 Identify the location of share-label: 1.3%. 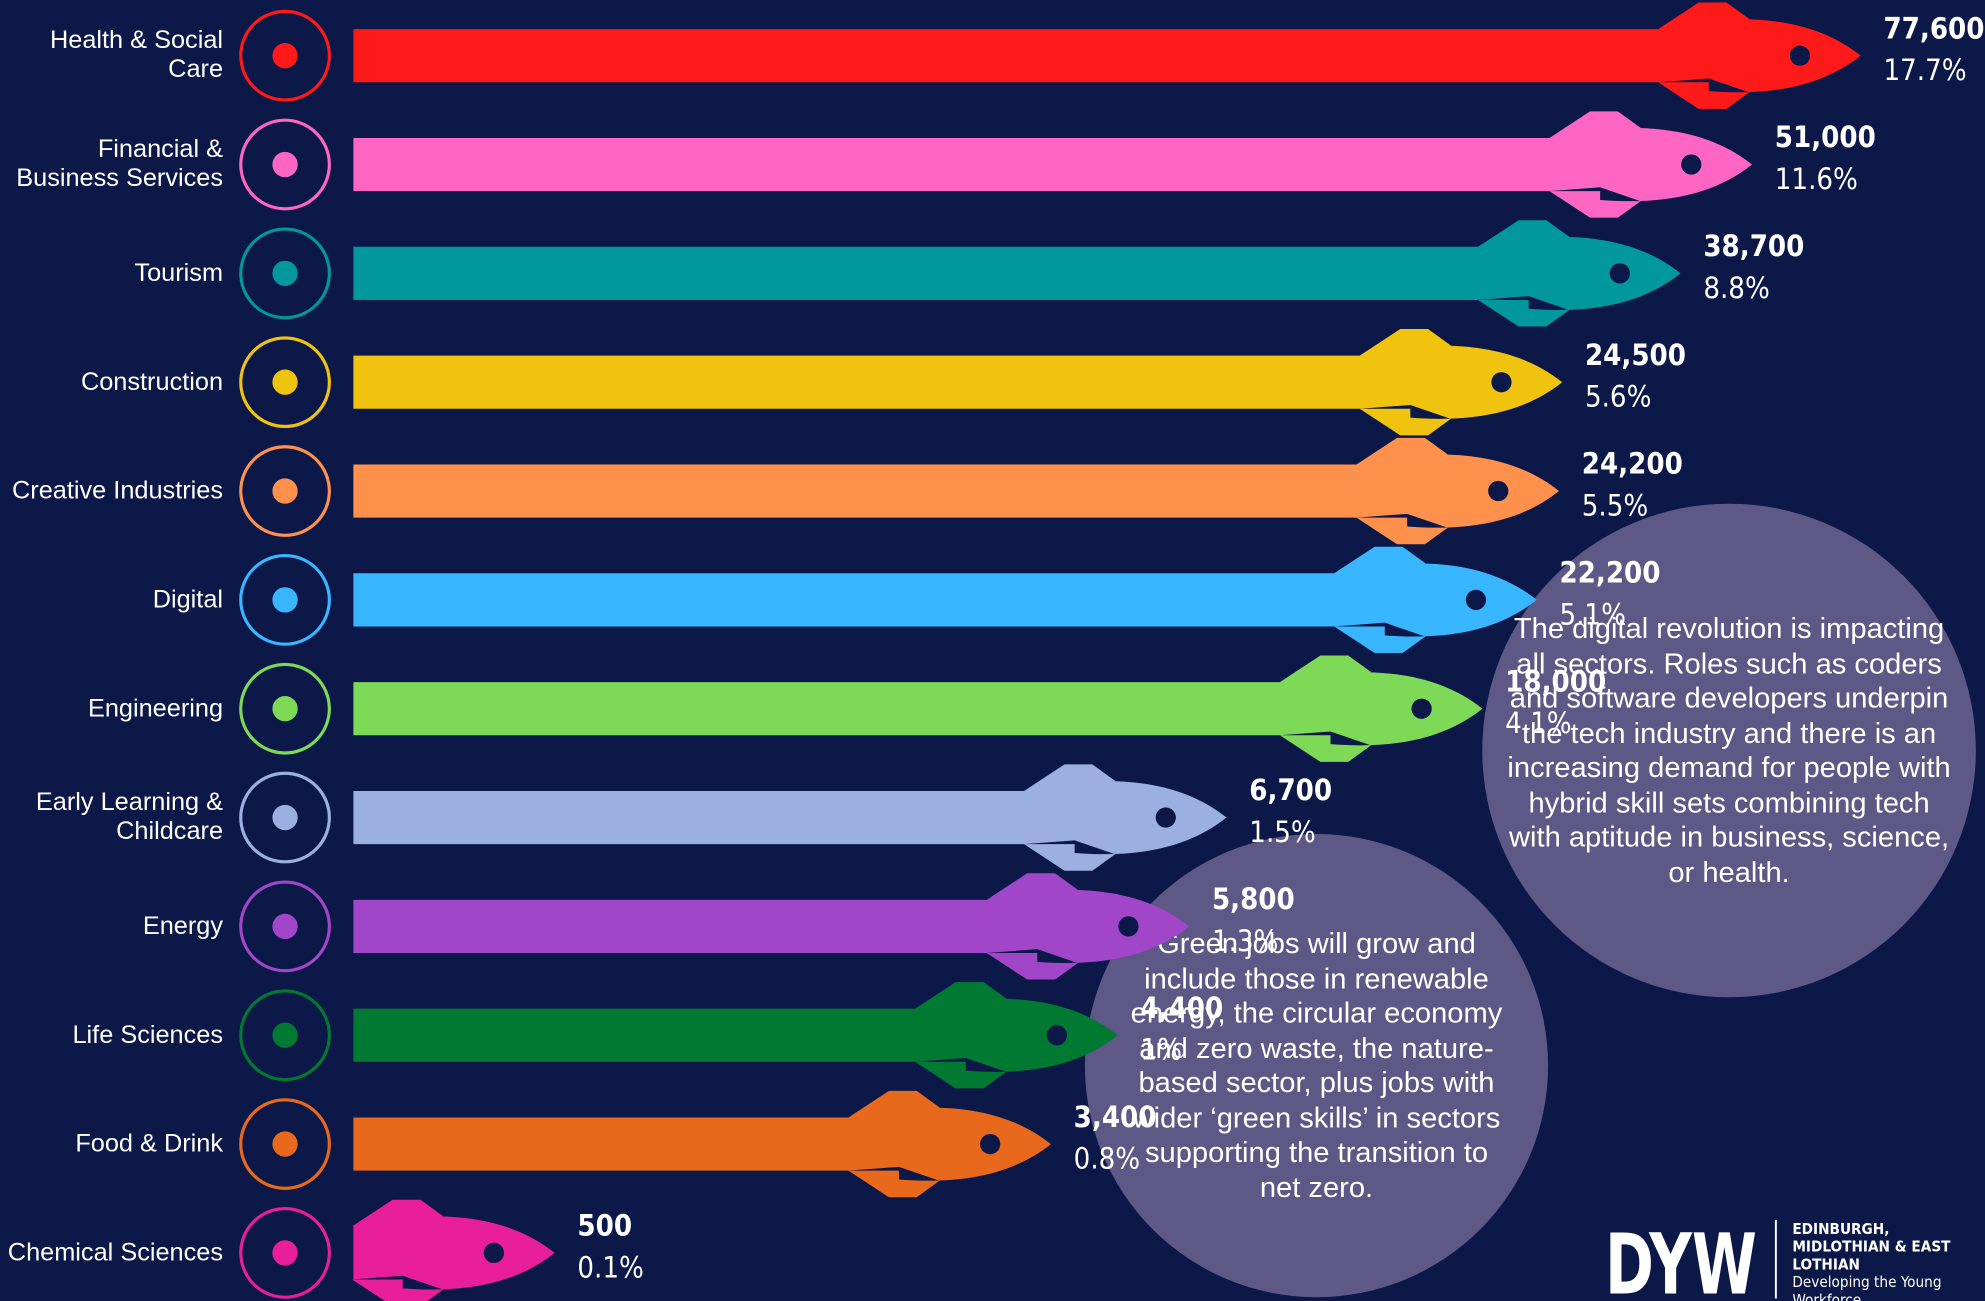
(1245, 941).